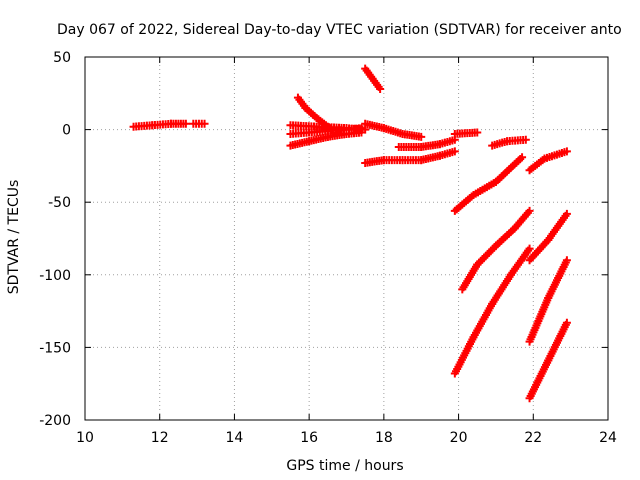 Image resolution: width=640 pixels, height=480 pixels. What do you see at coordinates (533, 438) in the screenshot?
I see `x-tick-label: 22` at bounding box center [533, 438].